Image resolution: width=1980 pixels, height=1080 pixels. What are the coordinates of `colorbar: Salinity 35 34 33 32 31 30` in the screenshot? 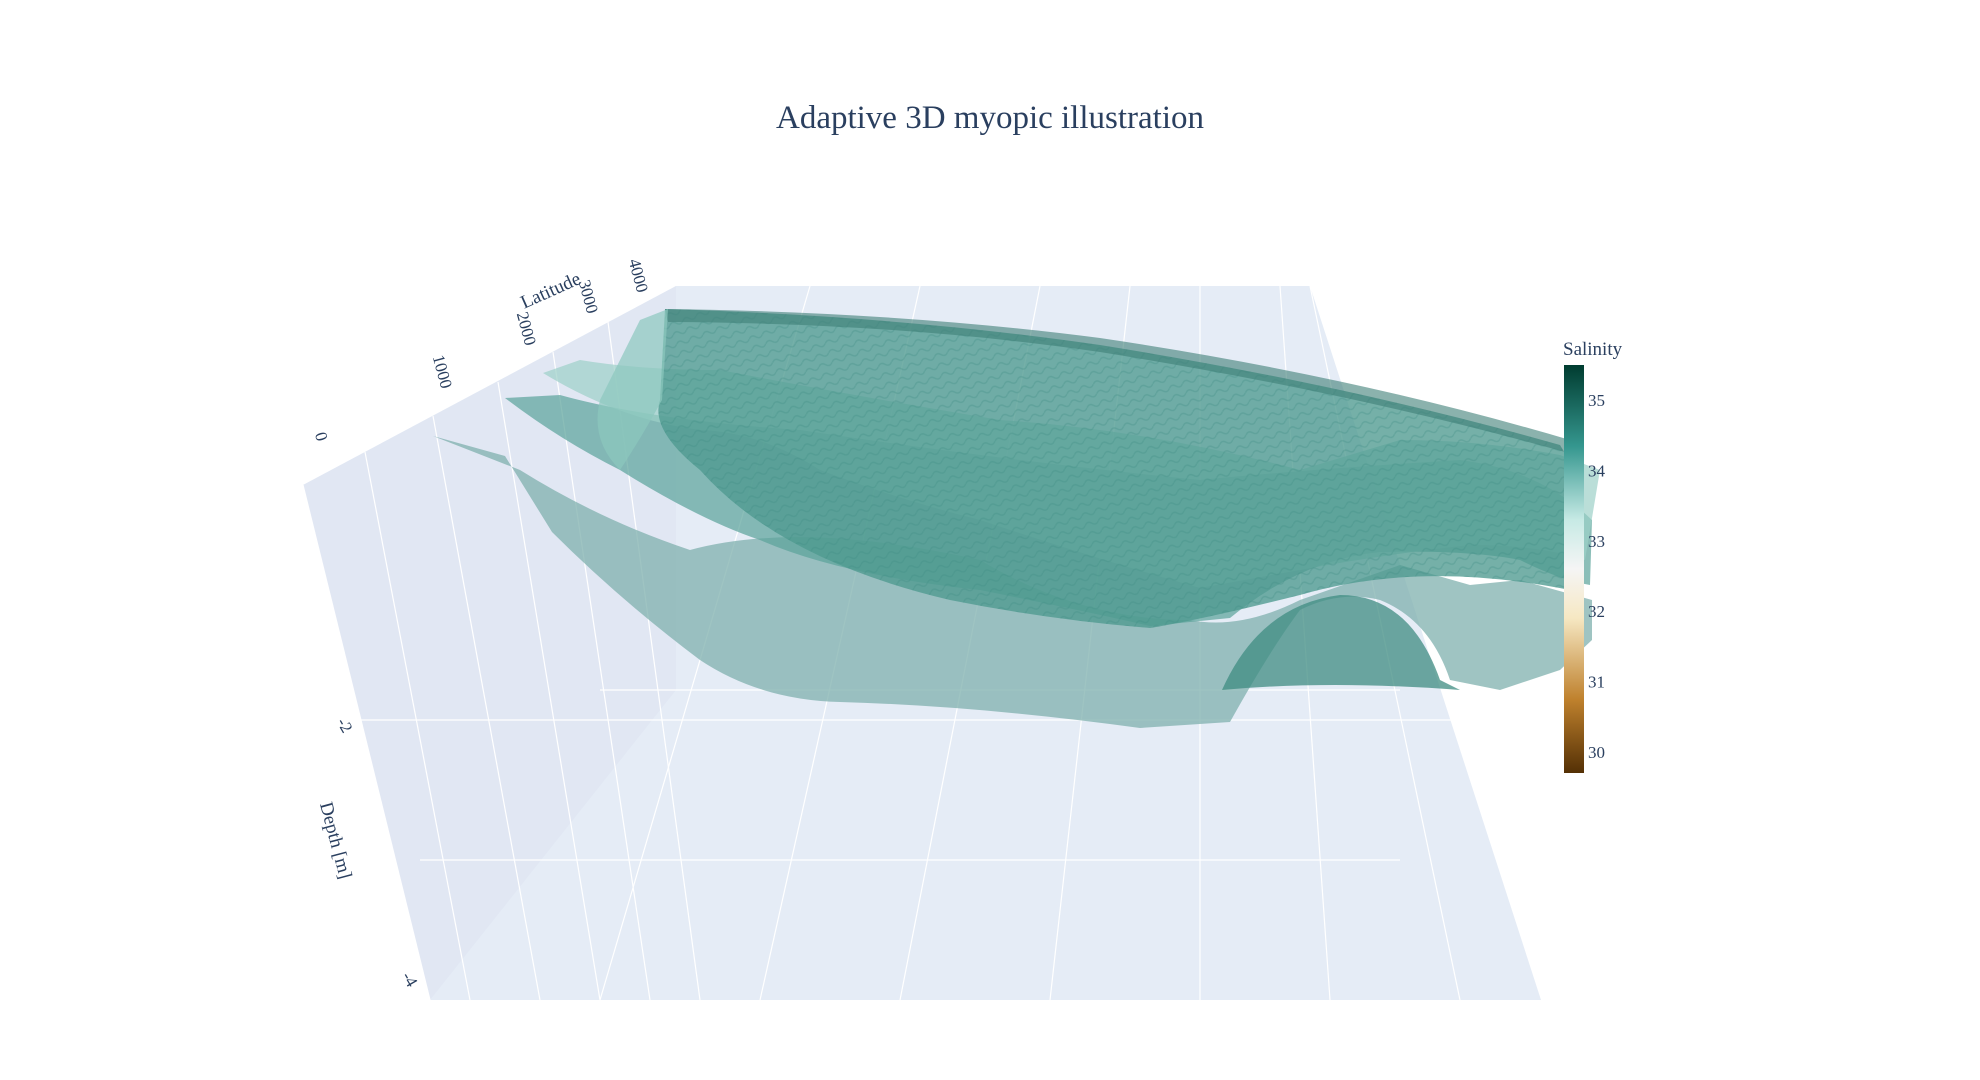 It's located at (1593, 556).